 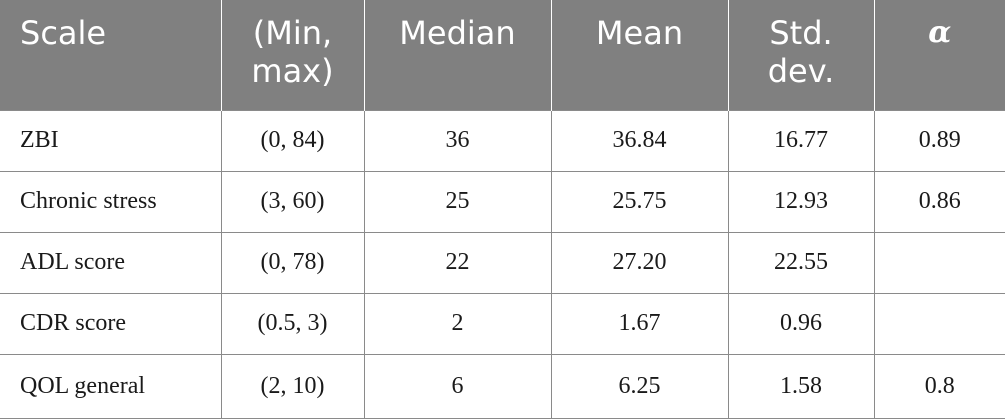 I want to click on header-min-max-line1: (Min,, so click(x=292, y=33).